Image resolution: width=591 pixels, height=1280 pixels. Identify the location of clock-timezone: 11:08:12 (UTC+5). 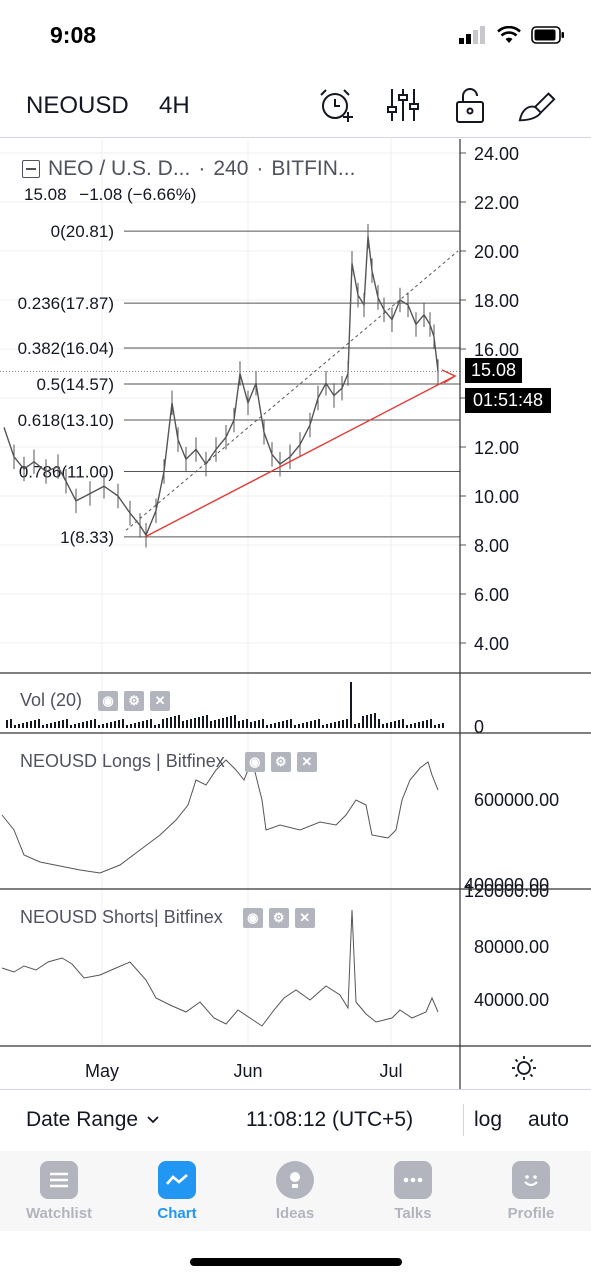
(330, 1119).